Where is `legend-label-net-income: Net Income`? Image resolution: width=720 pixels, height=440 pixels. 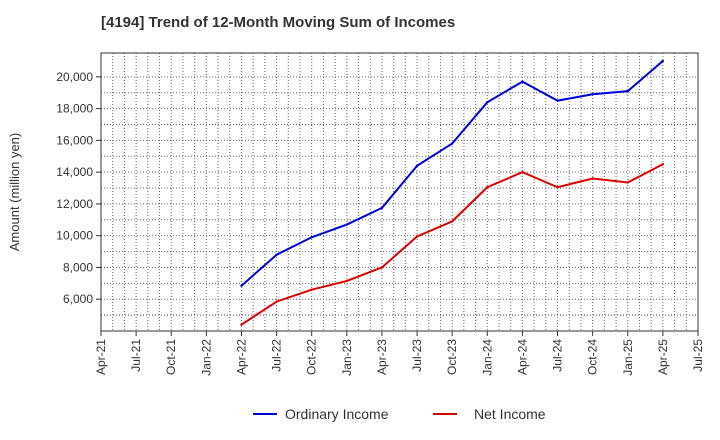 legend-label-net-income: Net Income is located at coordinates (510, 414).